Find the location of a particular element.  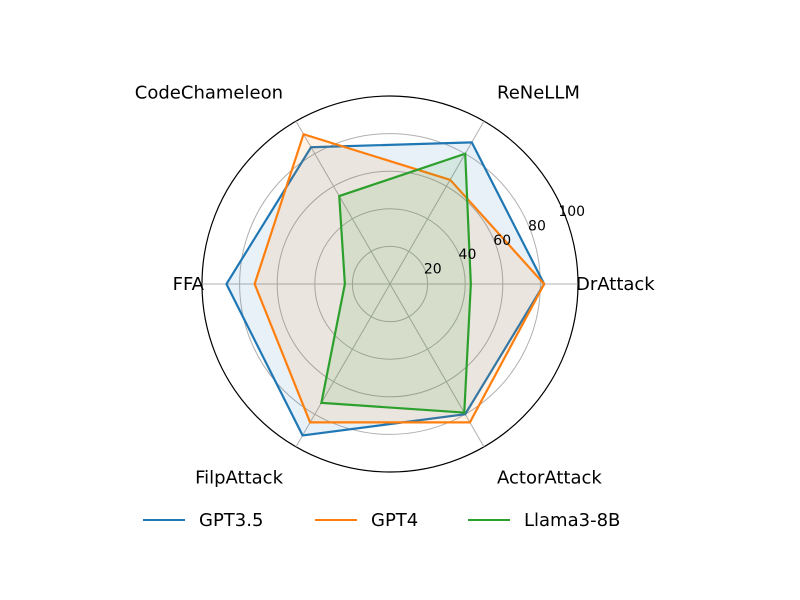

legend-label-gpt35: GPT3.5 is located at coordinates (231, 520).